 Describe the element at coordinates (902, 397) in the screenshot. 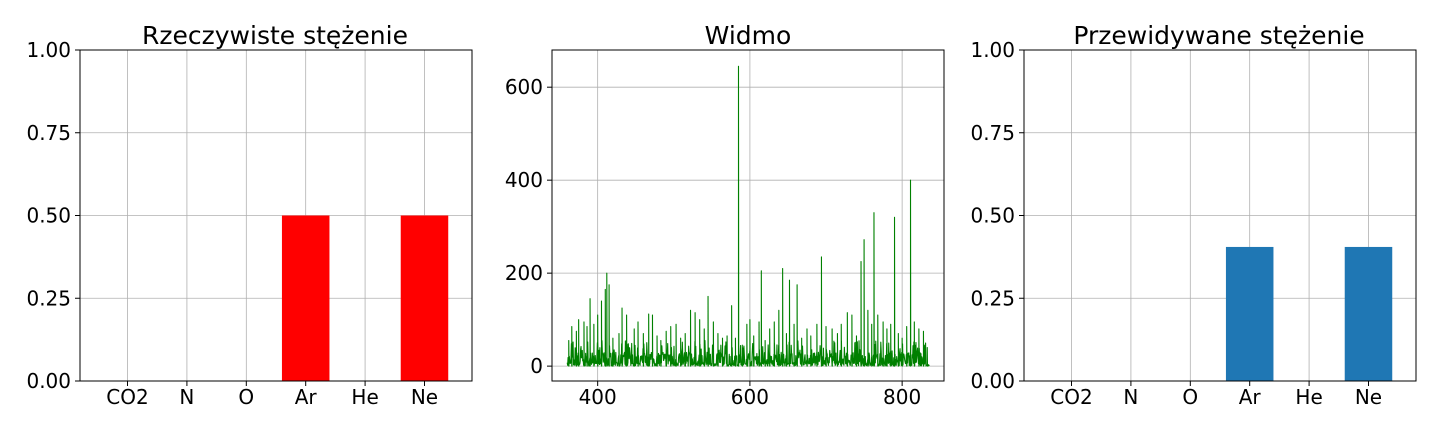

I see `x-tick-label: 800` at that location.